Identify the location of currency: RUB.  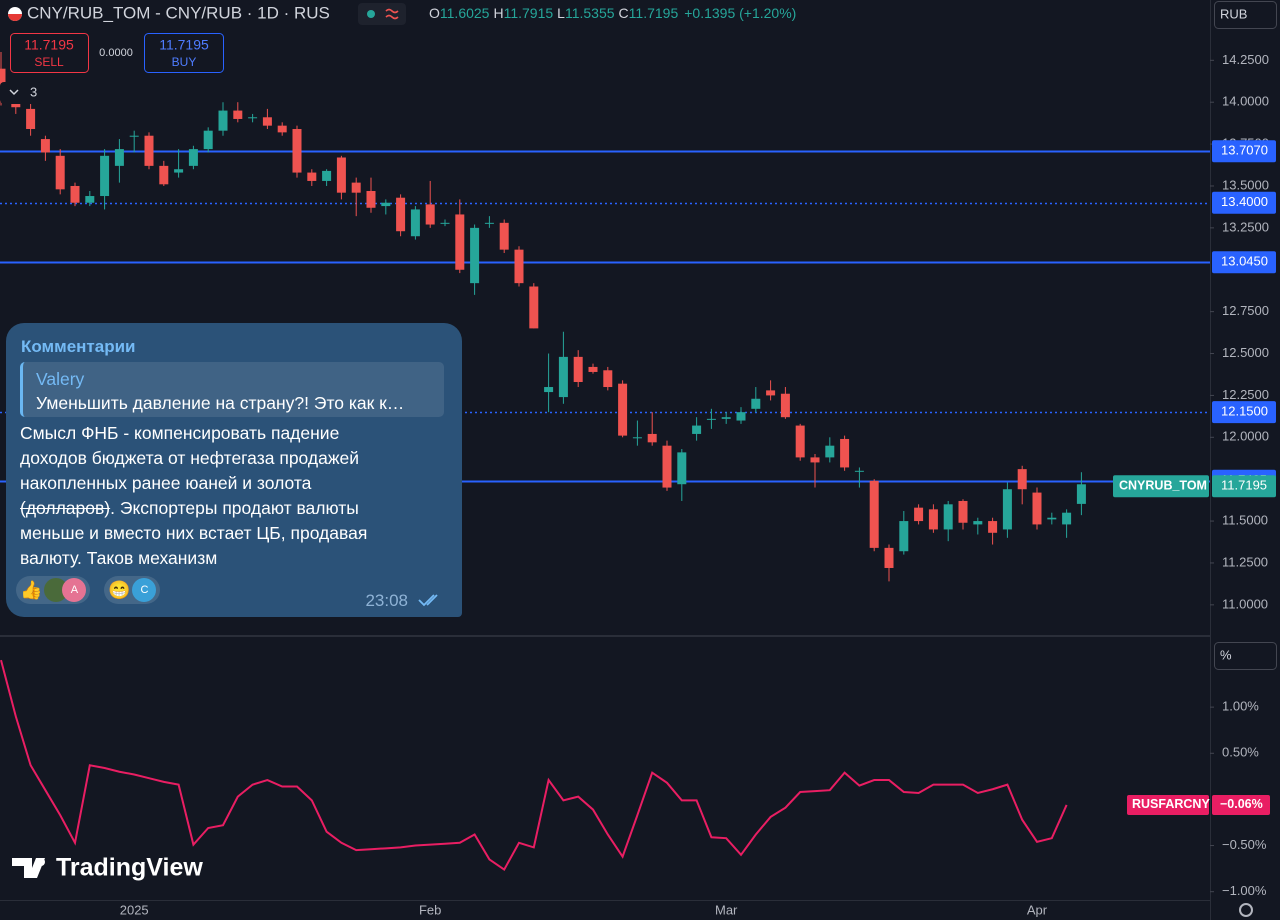
(1233, 13).